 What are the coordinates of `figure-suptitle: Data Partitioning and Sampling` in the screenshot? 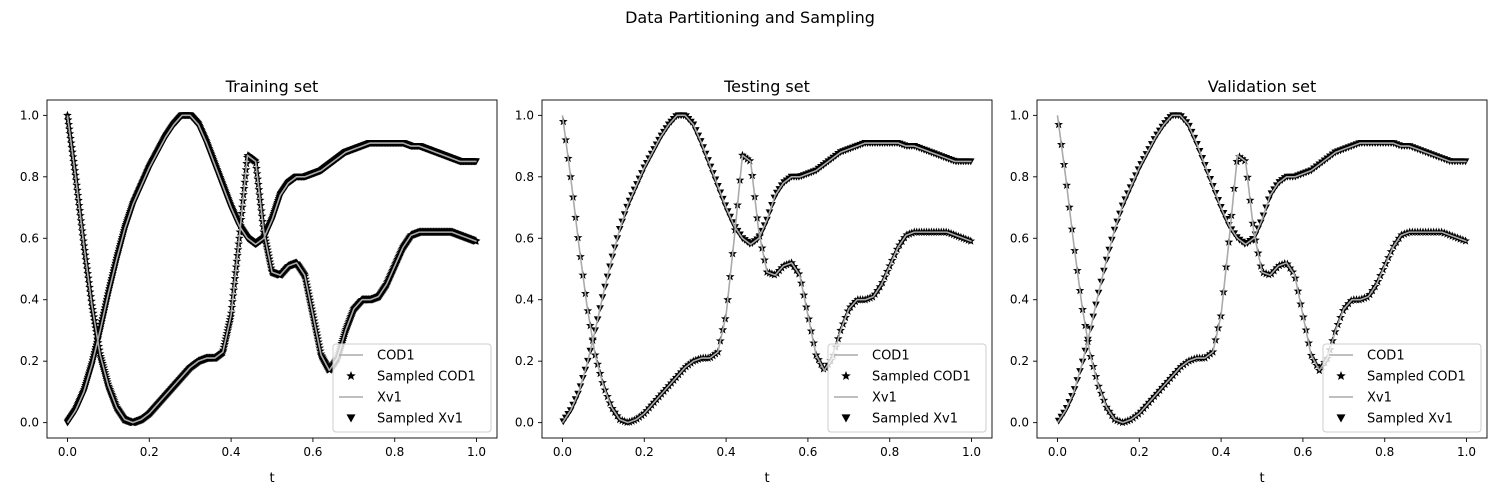 It's located at (750, 17).